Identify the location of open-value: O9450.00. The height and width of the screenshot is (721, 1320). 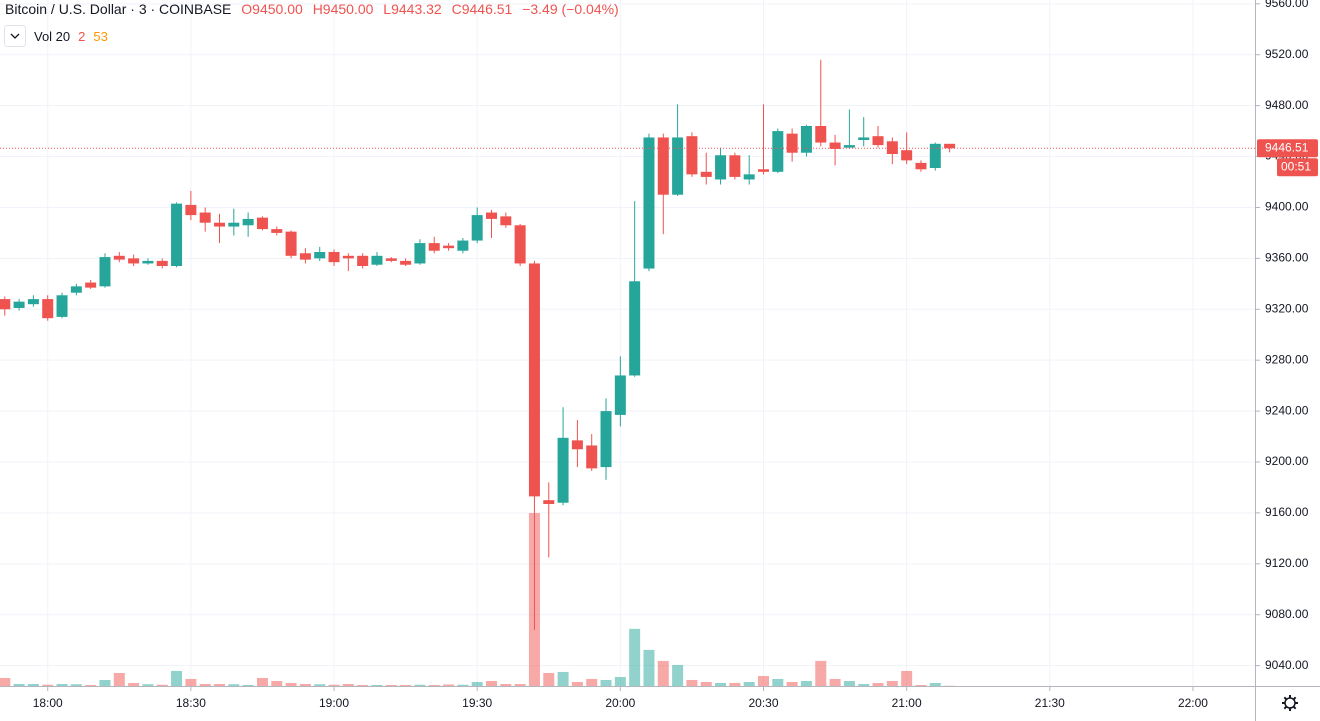
(272, 9).